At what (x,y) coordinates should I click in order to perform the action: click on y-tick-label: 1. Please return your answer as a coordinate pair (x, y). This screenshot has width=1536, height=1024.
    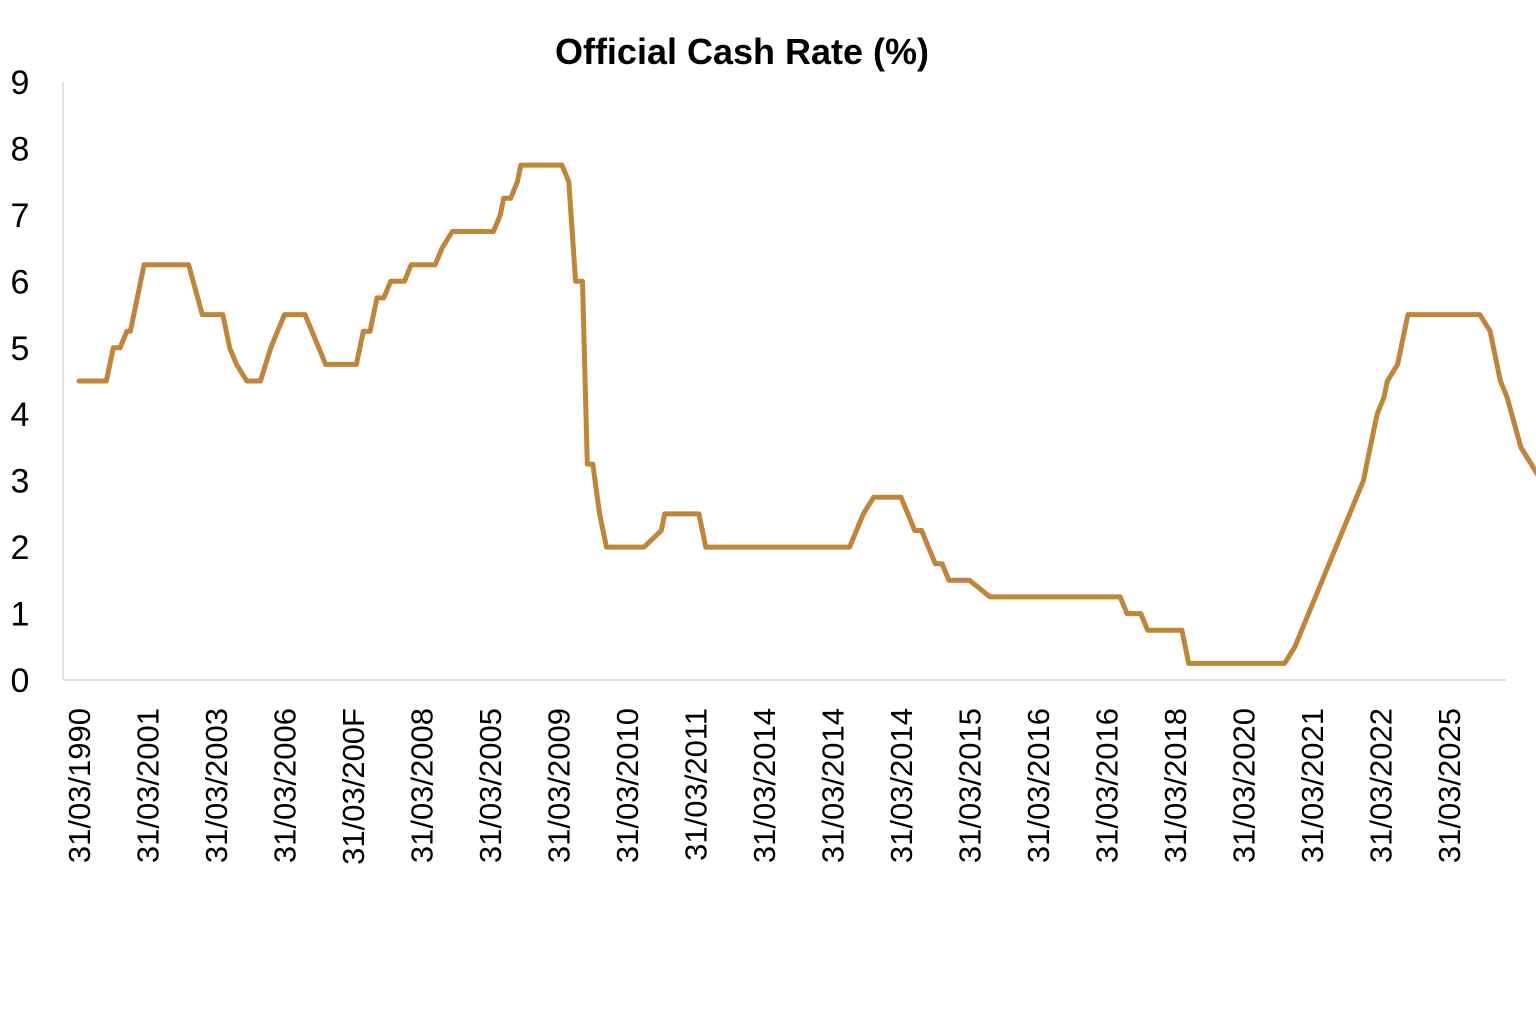
    Looking at the image, I should click on (20, 615).